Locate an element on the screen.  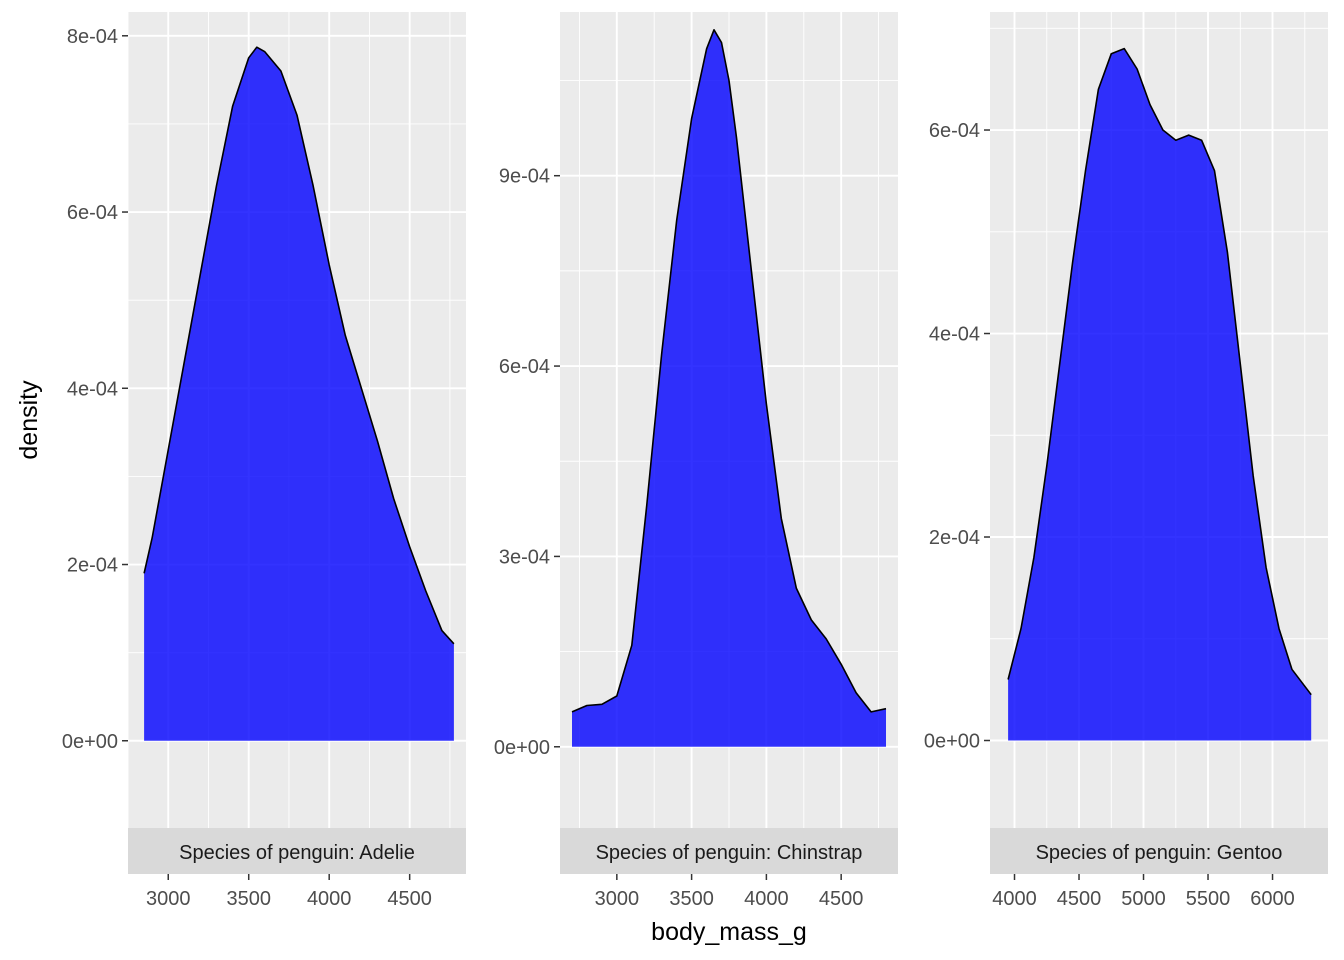
y-tick-label: 3e-04 is located at coordinates (524, 557).